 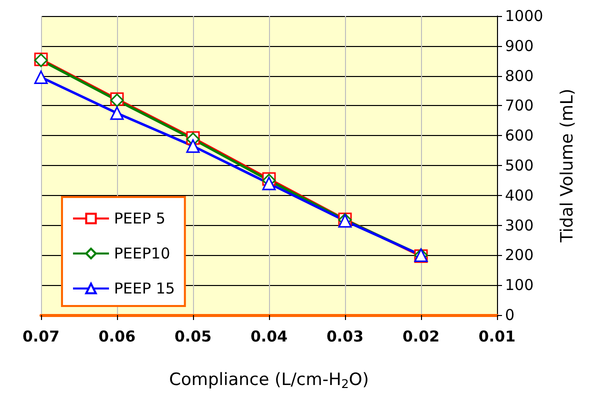 What do you see at coordinates (144, 289) in the screenshot?
I see `legend-label: PEEP 15` at bounding box center [144, 289].